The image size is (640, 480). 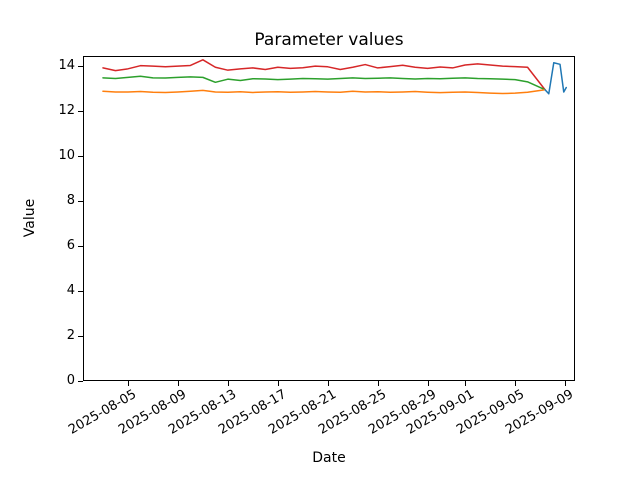 What do you see at coordinates (66, 111) in the screenshot?
I see `y-tick-label: 12` at bounding box center [66, 111].